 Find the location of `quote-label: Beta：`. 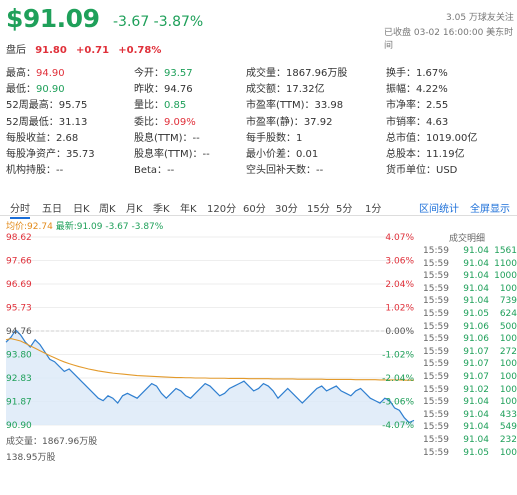

quote-label: Beta： is located at coordinates (151, 171).